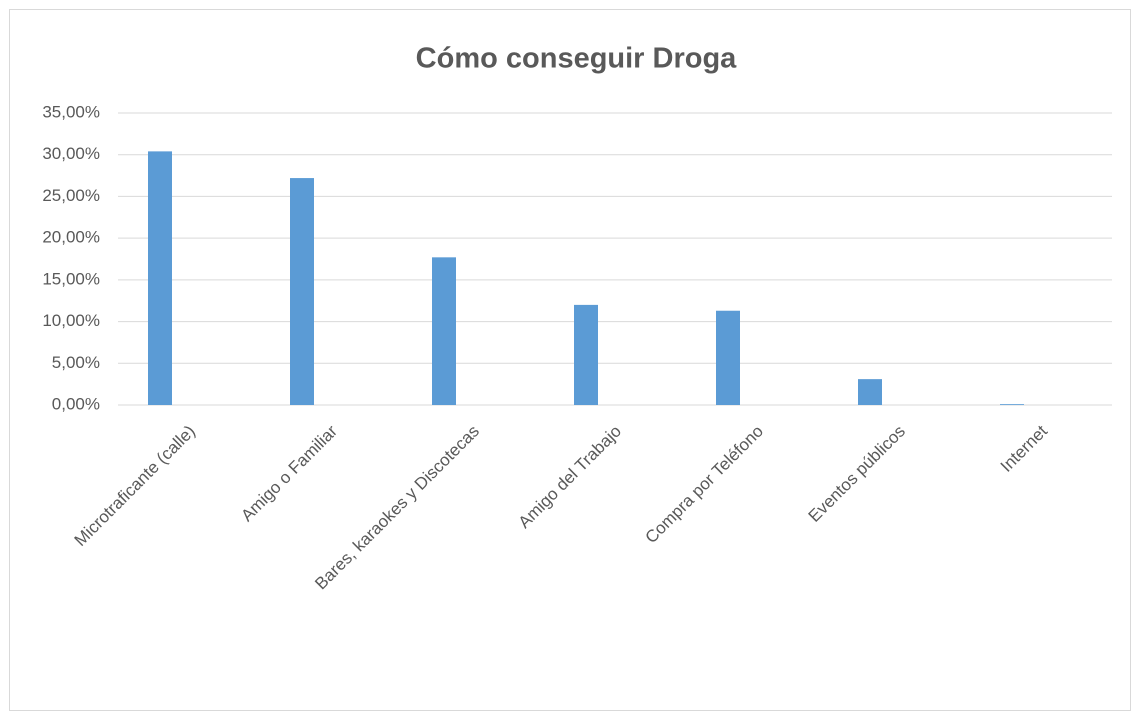 The width and height of the screenshot is (1131, 711). What do you see at coordinates (577, 59) in the screenshot?
I see `chart-title: Cómo conseguir Droga` at bounding box center [577, 59].